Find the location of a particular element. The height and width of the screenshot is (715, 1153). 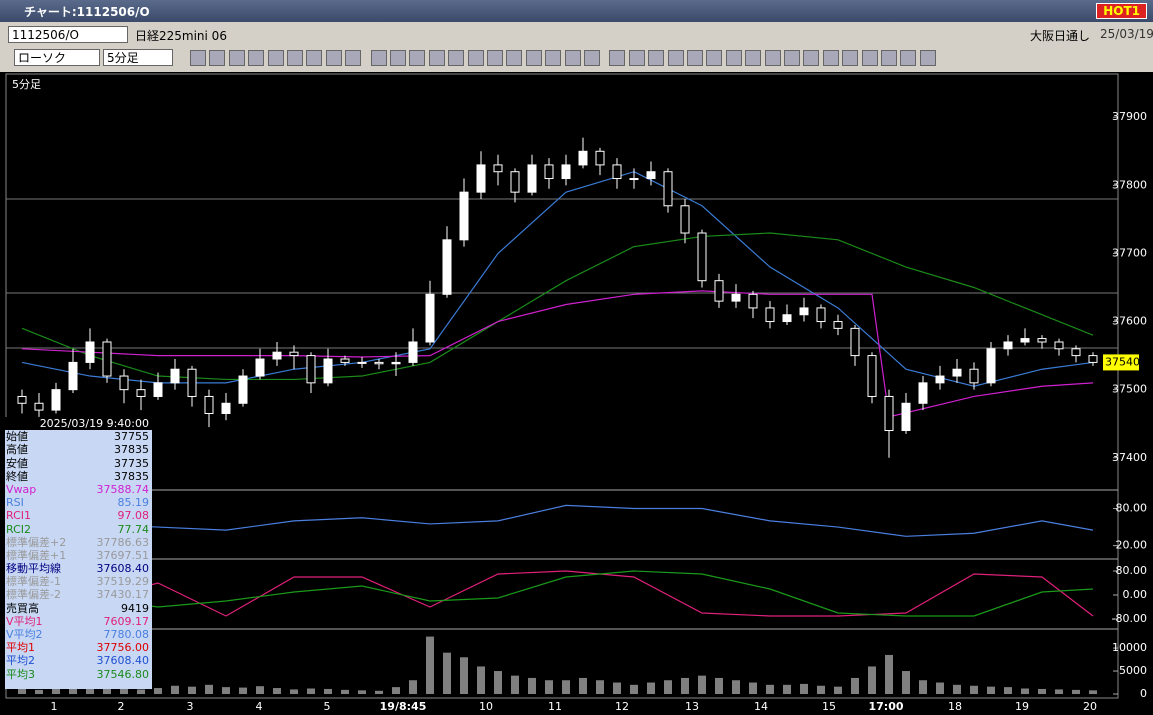

hot-button: HOT1 is located at coordinates (1121, 11).